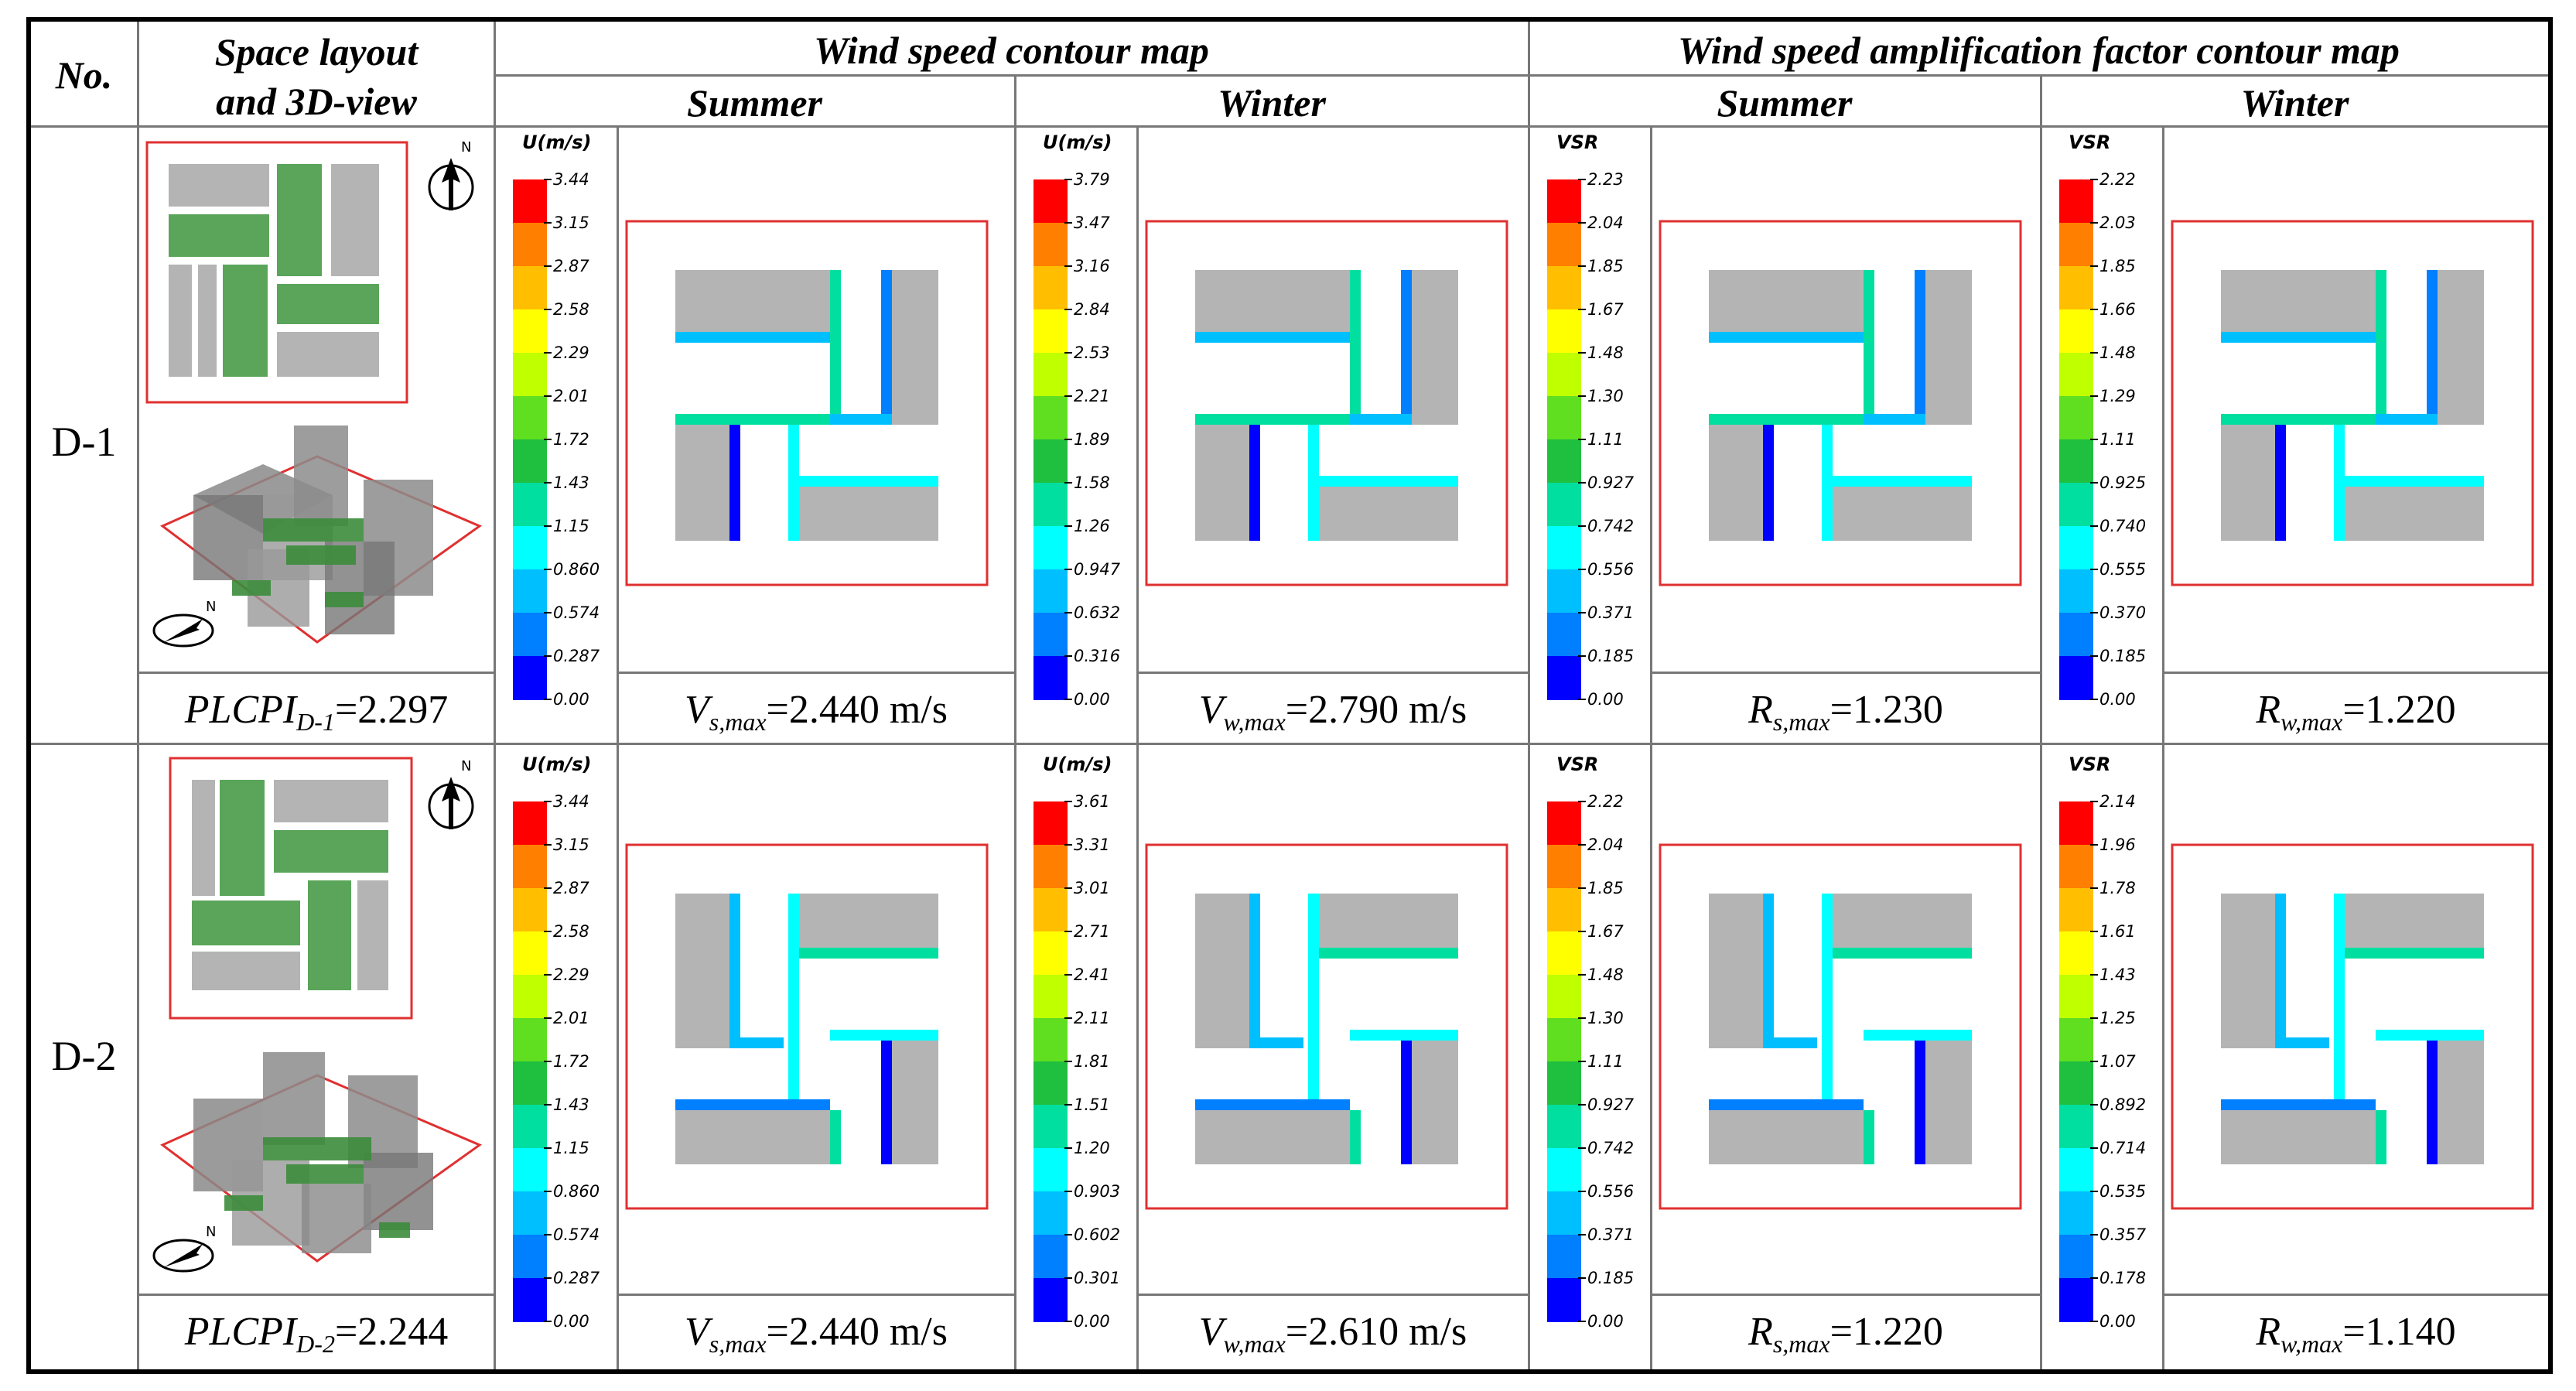  I want to click on legend-label: 1.85, so click(1605, 888).